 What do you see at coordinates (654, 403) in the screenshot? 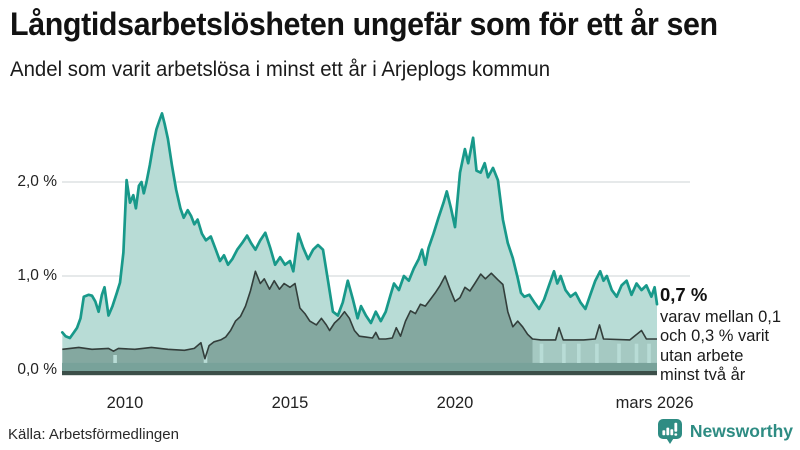
I see `x-tick-label: mars 2026` at bounding box center [654, 403].